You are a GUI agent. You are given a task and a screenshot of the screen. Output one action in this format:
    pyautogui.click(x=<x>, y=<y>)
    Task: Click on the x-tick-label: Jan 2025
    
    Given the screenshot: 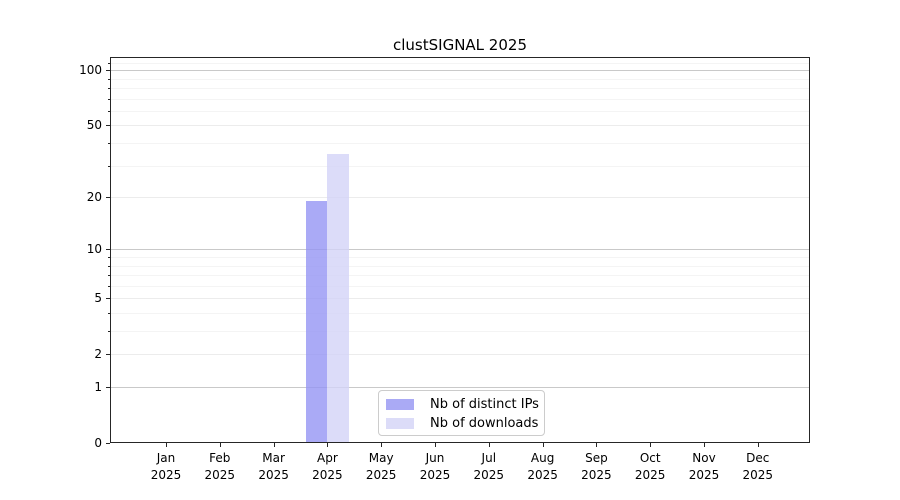 What is the action you would take?
    pyautogui.click(x=166, y=467)
    